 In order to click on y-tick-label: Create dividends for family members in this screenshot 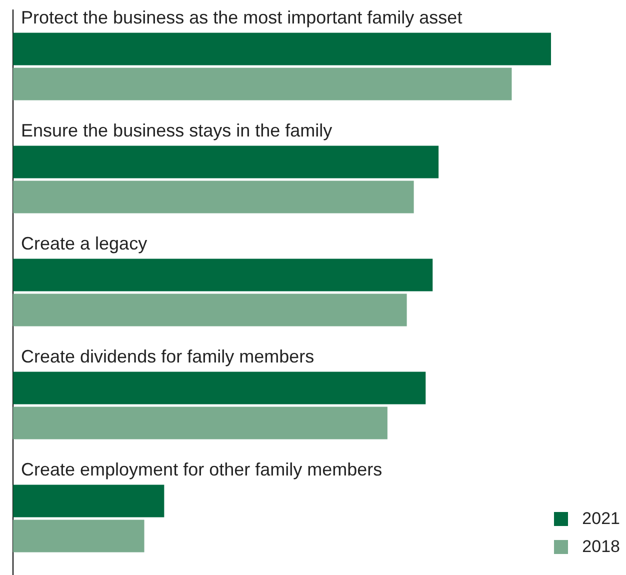, I will do `click(167, 356)`.